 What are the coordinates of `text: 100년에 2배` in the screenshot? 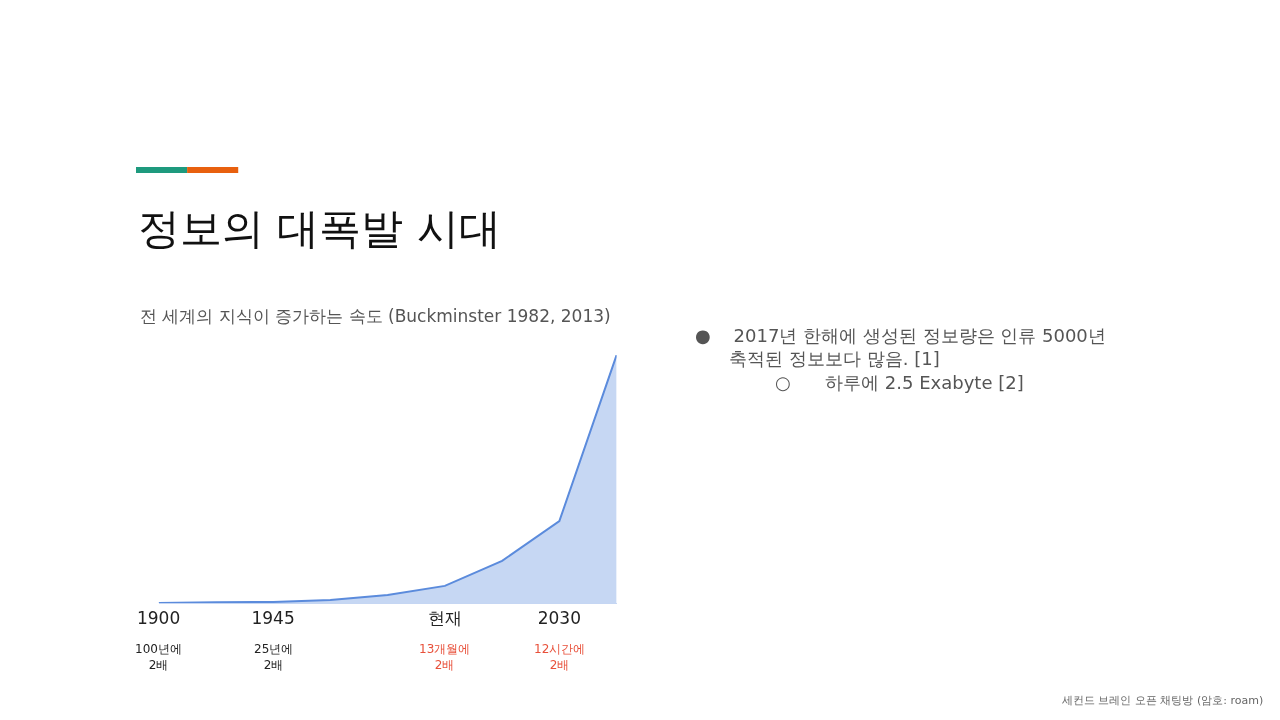 It's located at (158, 657).